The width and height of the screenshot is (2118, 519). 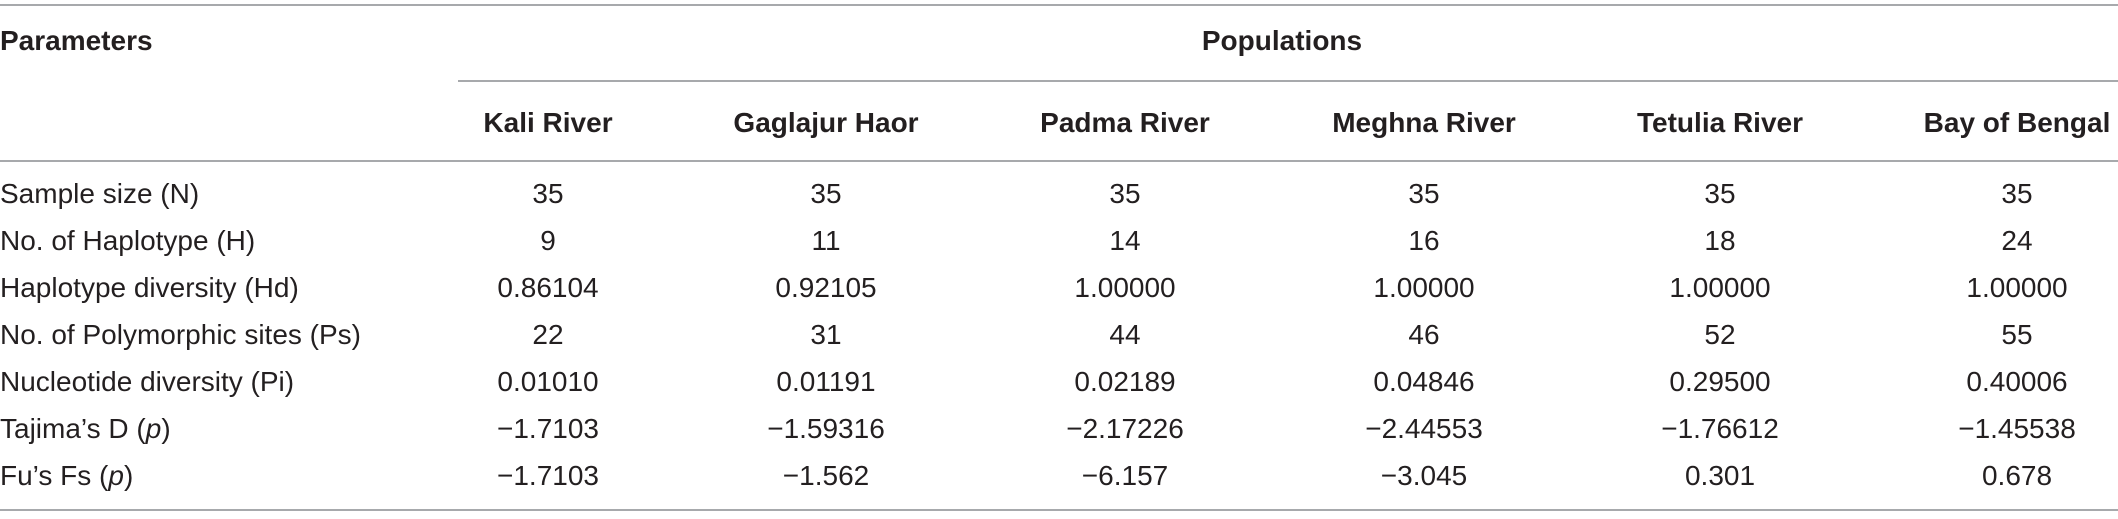 I want to click on table-cell: −1.76612, so click(x=1720, y=428).